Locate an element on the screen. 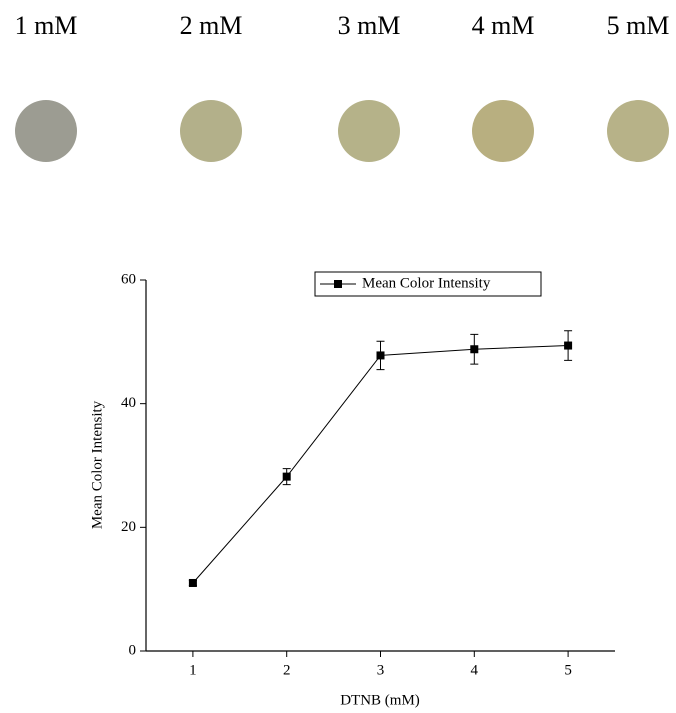  y-axis-title: Mean Color Intensity is located at coordinates (97, 464).